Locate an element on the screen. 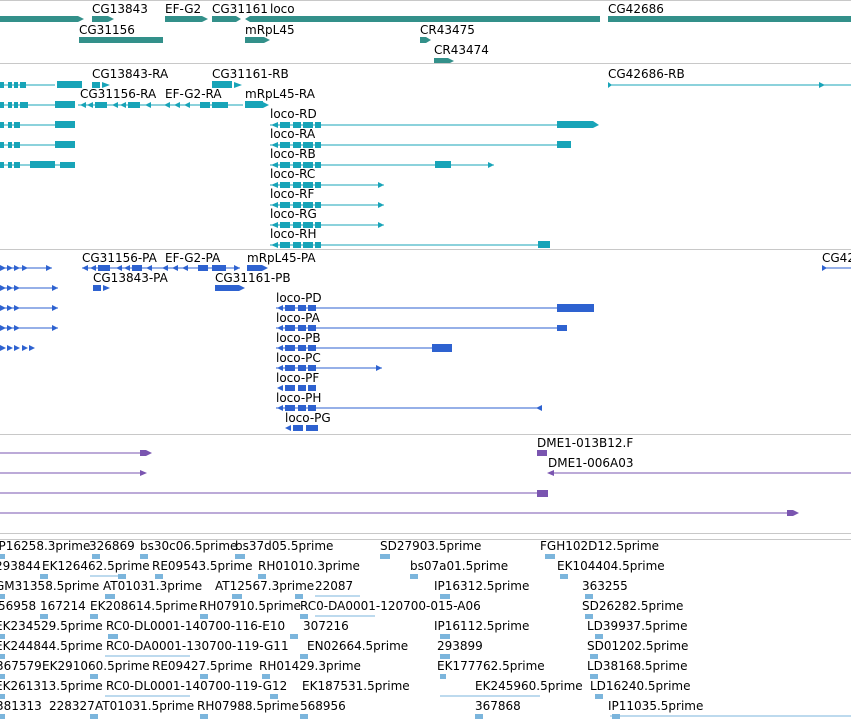  transcript-label: loco-RH is located at coordinates (293, 234).